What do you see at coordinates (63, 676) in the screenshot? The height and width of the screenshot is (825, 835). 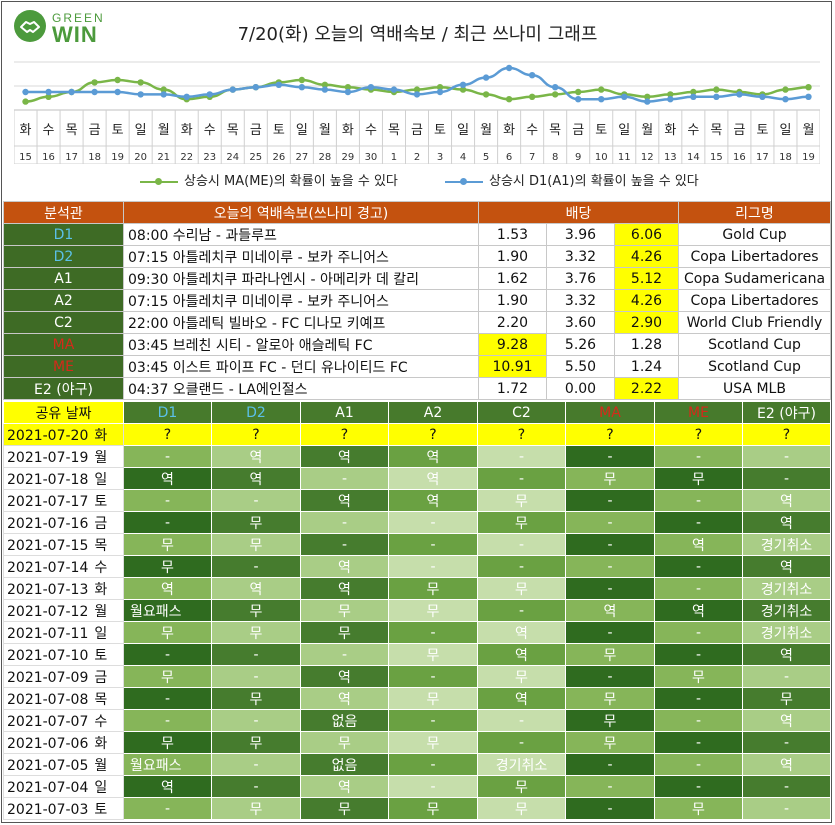 I see `history-date: 2021-07-09 금` at bounding box center [63, 676].